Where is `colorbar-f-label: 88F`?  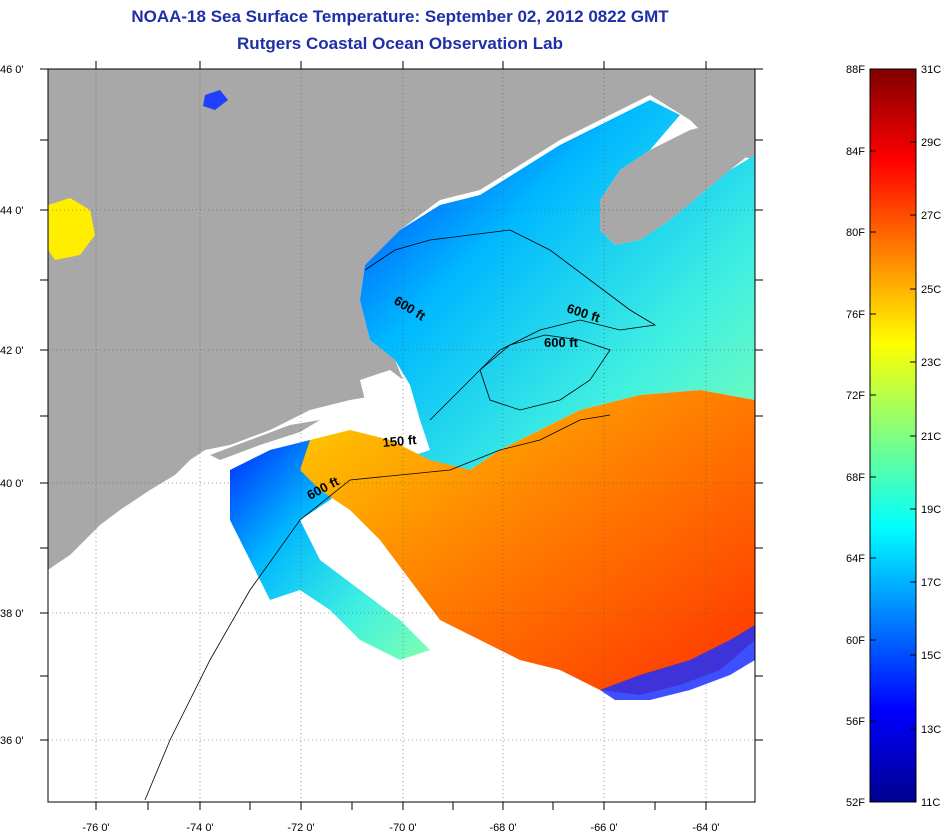
colorbar-f-label: 88F is located at coordinates (855, 70).